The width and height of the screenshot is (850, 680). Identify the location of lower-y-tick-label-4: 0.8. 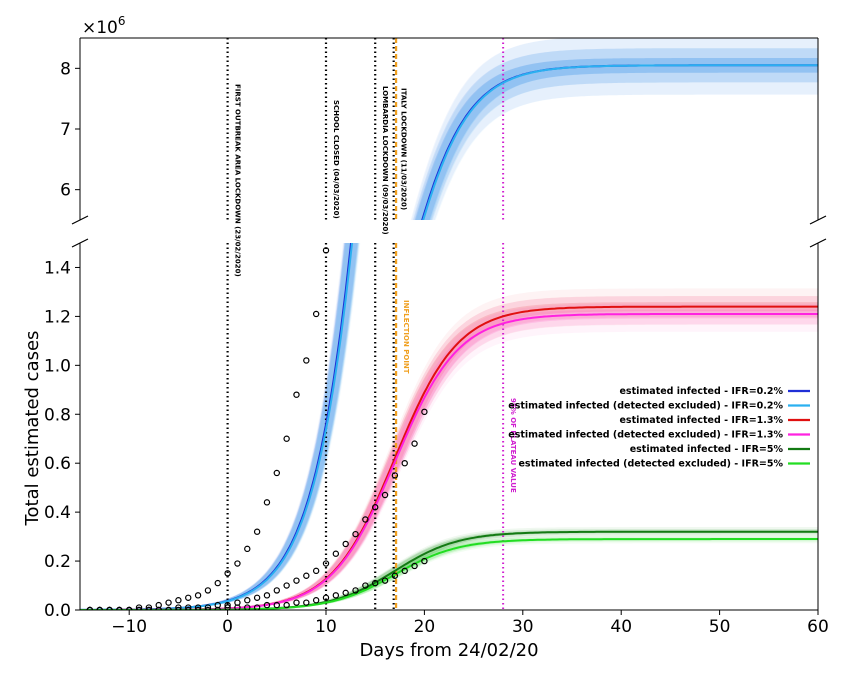
(57, 415).